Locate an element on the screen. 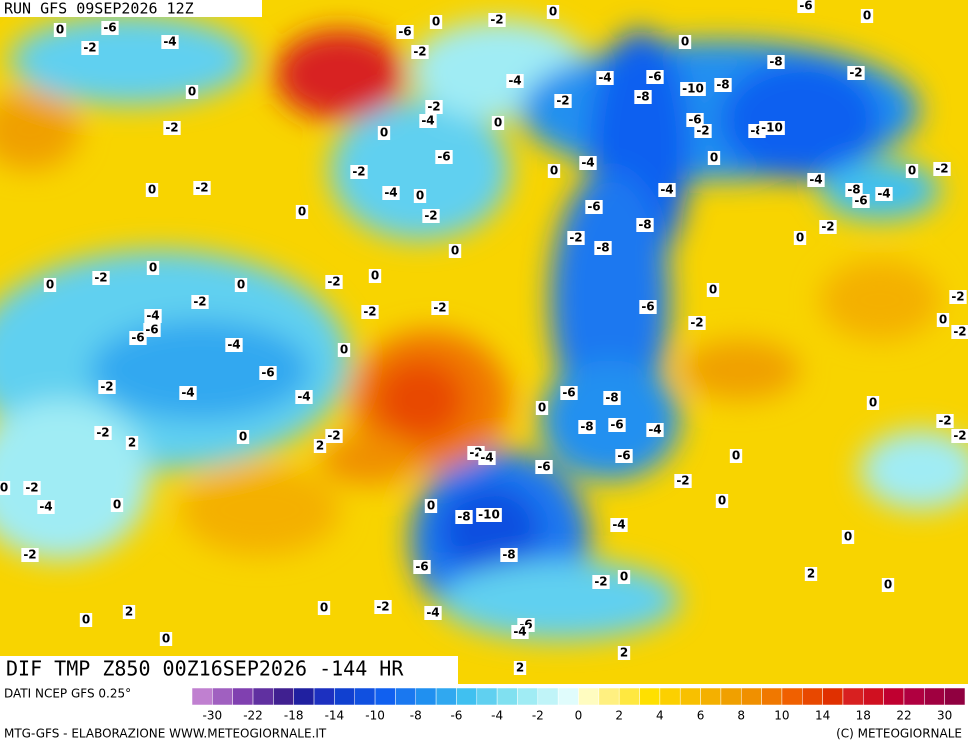 Image resolution: width=968 pixels, height=745 pixels. field-box is located at coordinates (229, 670).